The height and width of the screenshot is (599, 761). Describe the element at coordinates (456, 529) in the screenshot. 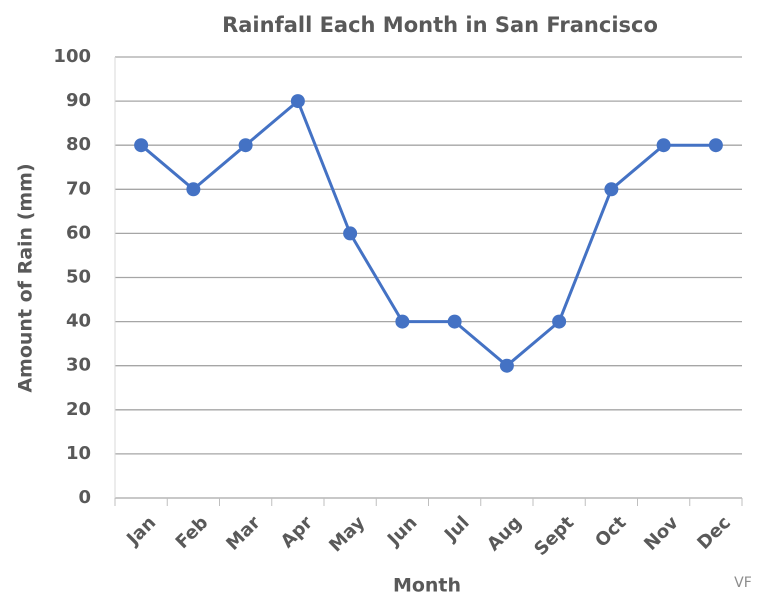

I see `x-tick-label: Jul` at that location.